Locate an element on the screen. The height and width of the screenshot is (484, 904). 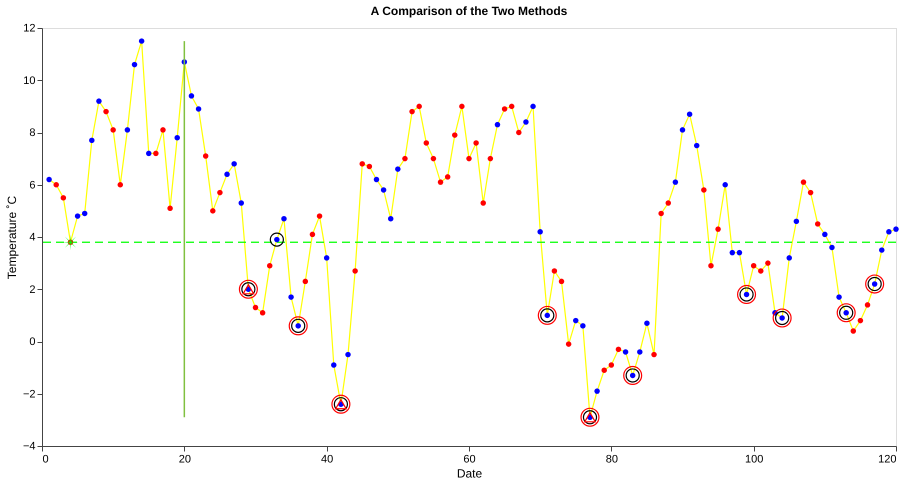
y-tick-label: 8 is located at coordinates (32, 133).